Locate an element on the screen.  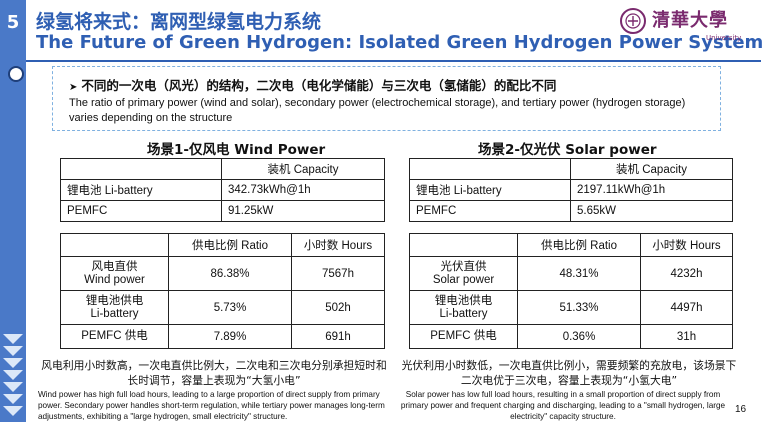
table-row: 锂电池 Li-battery 2197.11kWh@1h is located at coordinates (571, 190).